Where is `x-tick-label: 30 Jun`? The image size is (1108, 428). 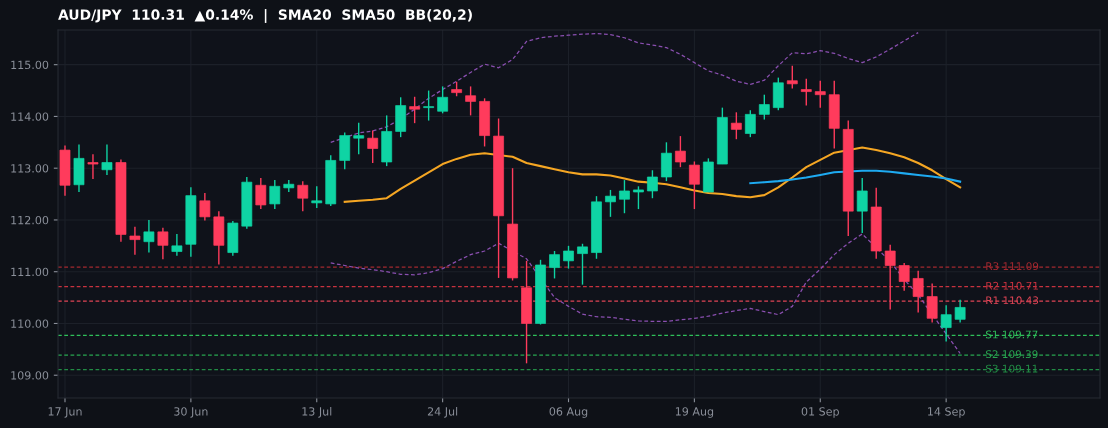 x-tick-label: 30 Jun is located at coordinates (191, 412).